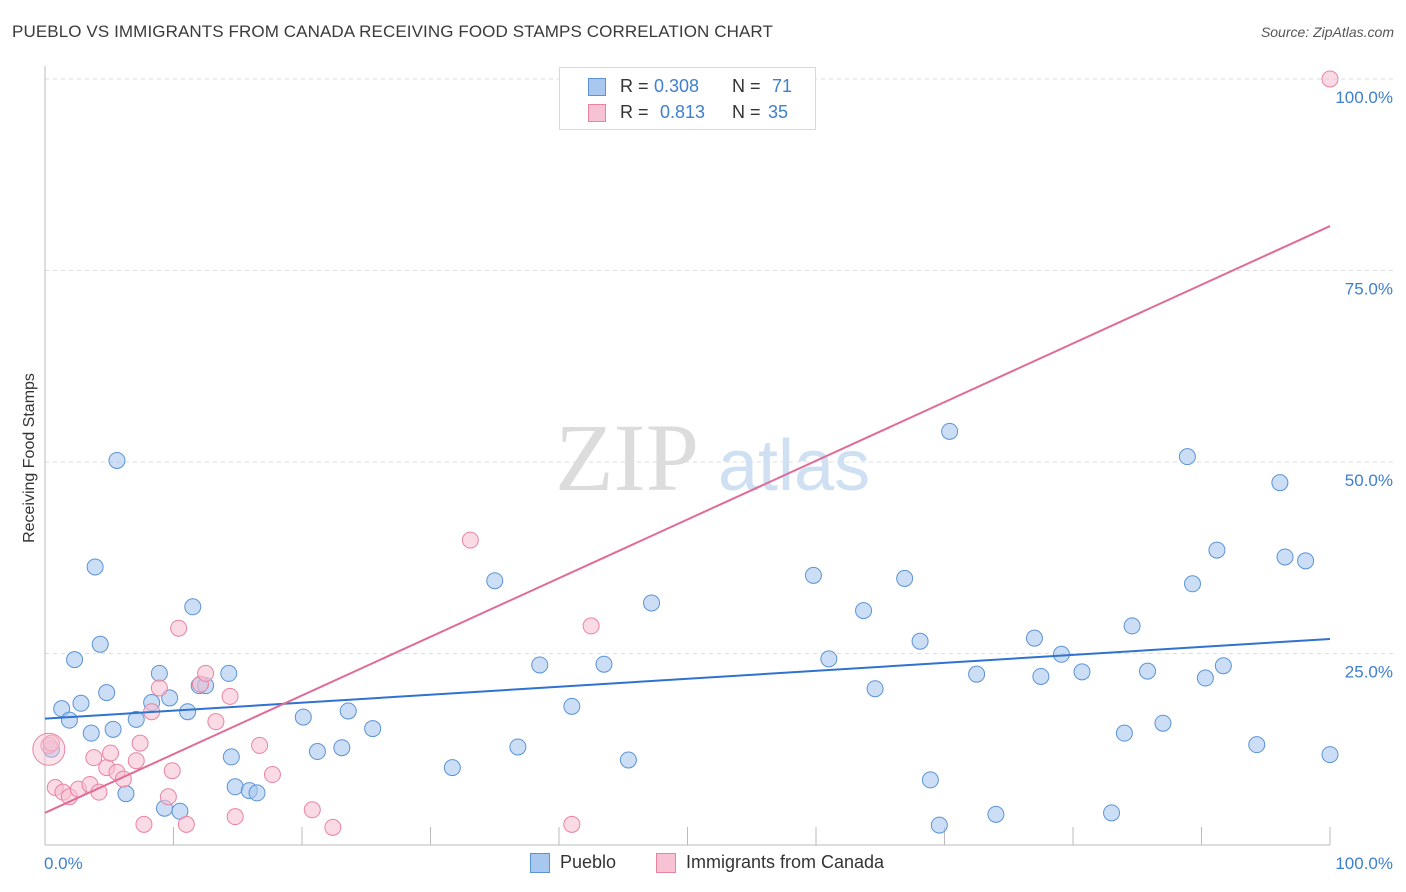 The height and width of the screenshot is (892, 1406). I want to click on r-label: R =, so click(634, 112).